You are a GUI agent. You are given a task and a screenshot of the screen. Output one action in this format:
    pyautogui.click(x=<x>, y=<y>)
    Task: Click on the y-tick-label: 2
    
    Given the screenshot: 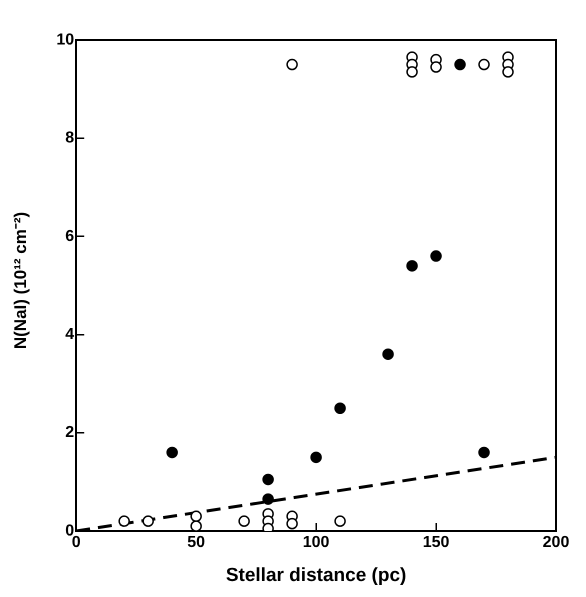 What is the action you would take?
    pyautogui.click(x=69, y=433)
    